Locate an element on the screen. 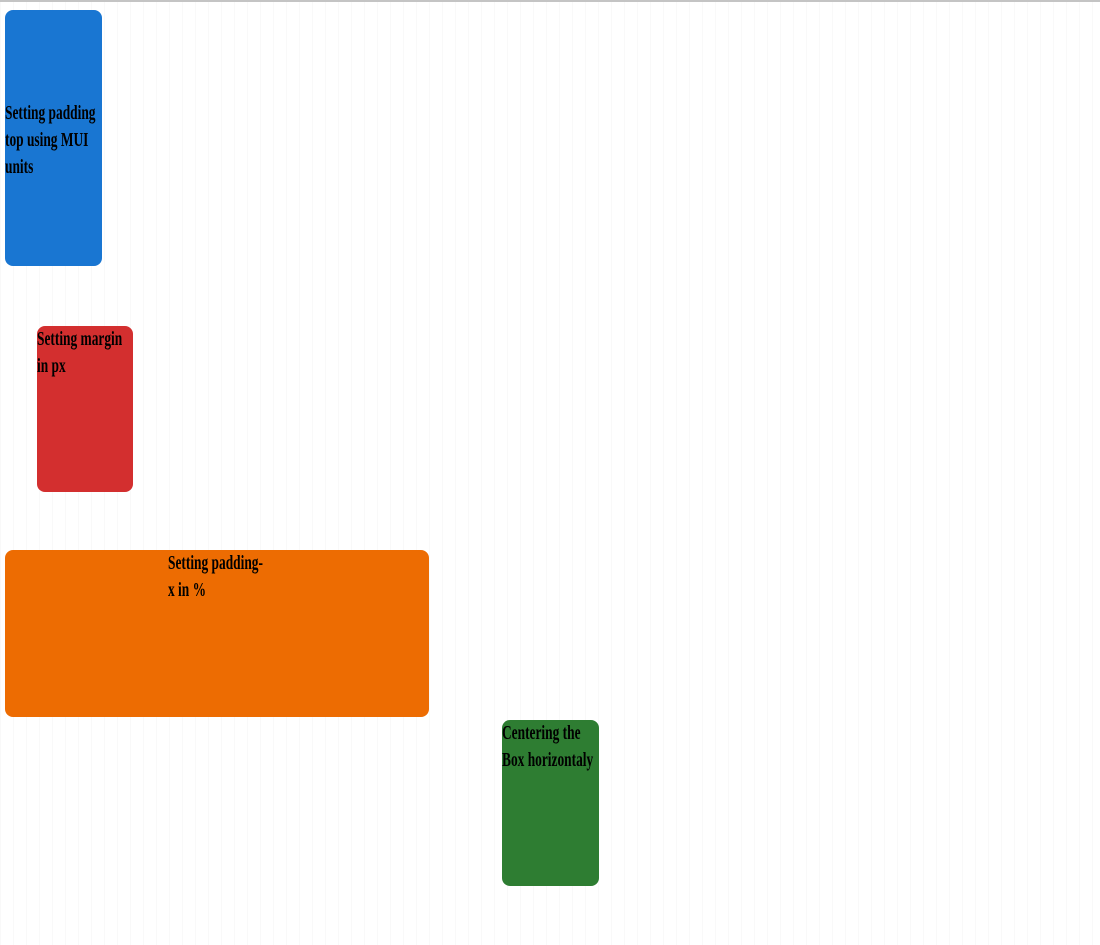 The height and width of the screenshot is (945, 1100). demo-box-padding-top-mui-units: Setting padding top using MUI units is located at coordinates (53, 138).